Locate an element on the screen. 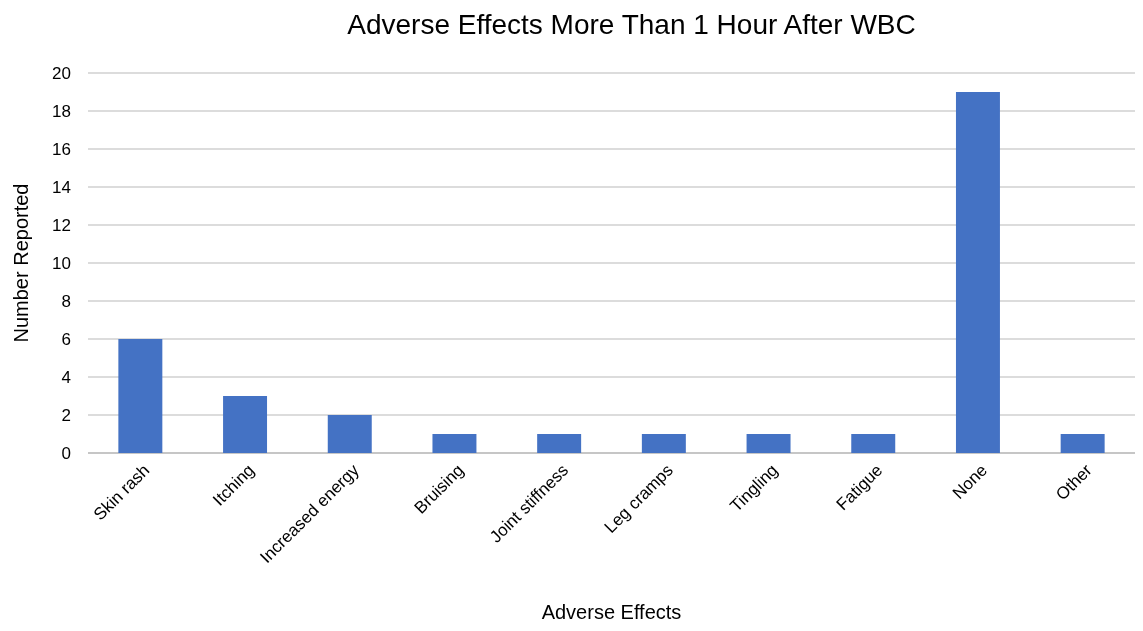 The width and height of the screenshot is (1143, 631). y-tick-label: 4 is located at coordinates (66, 377).